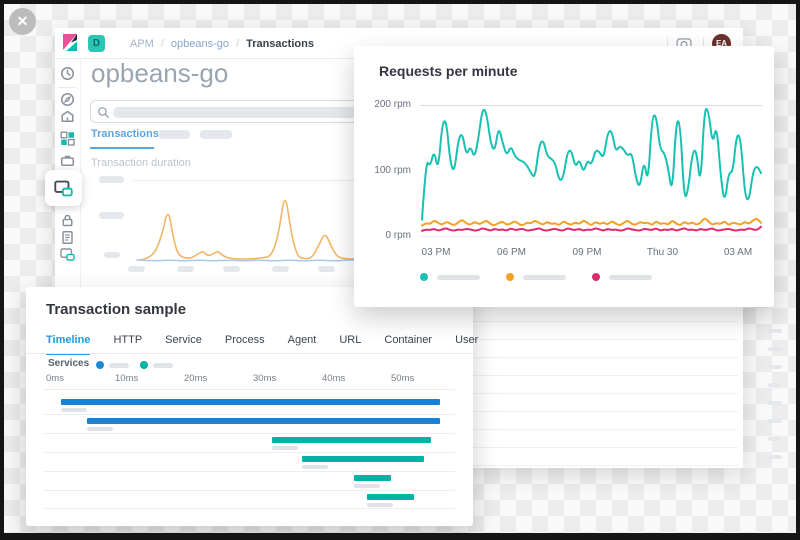 This screenshot has height=540, width=800. I want to click on breadcrumb-page: Transactions, so click(280, 43).